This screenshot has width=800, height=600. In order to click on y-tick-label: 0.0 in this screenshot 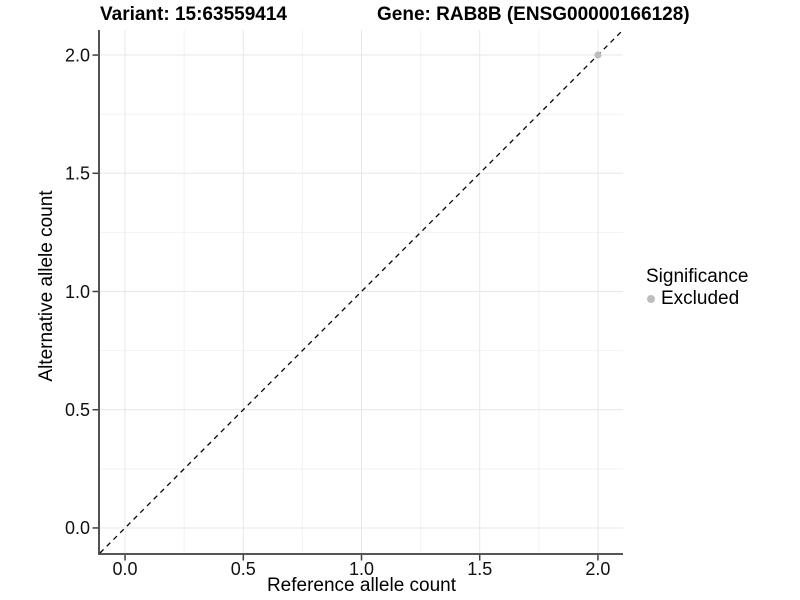, I will do `click(77, 528)`.